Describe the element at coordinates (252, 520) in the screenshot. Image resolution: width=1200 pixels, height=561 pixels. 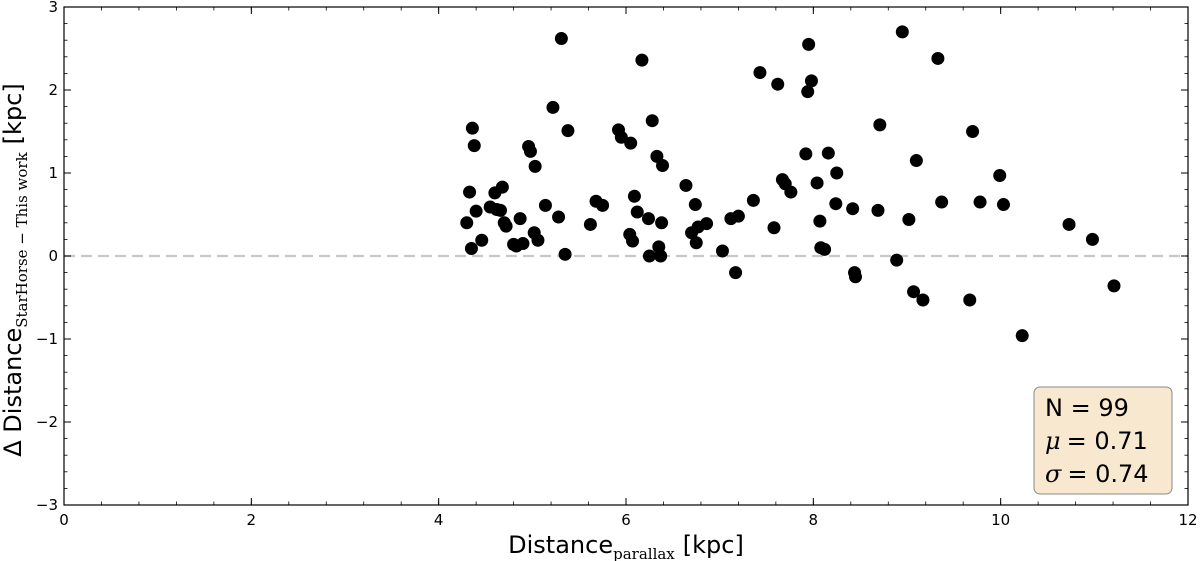
I see `x-tick-label: 2` at that location.